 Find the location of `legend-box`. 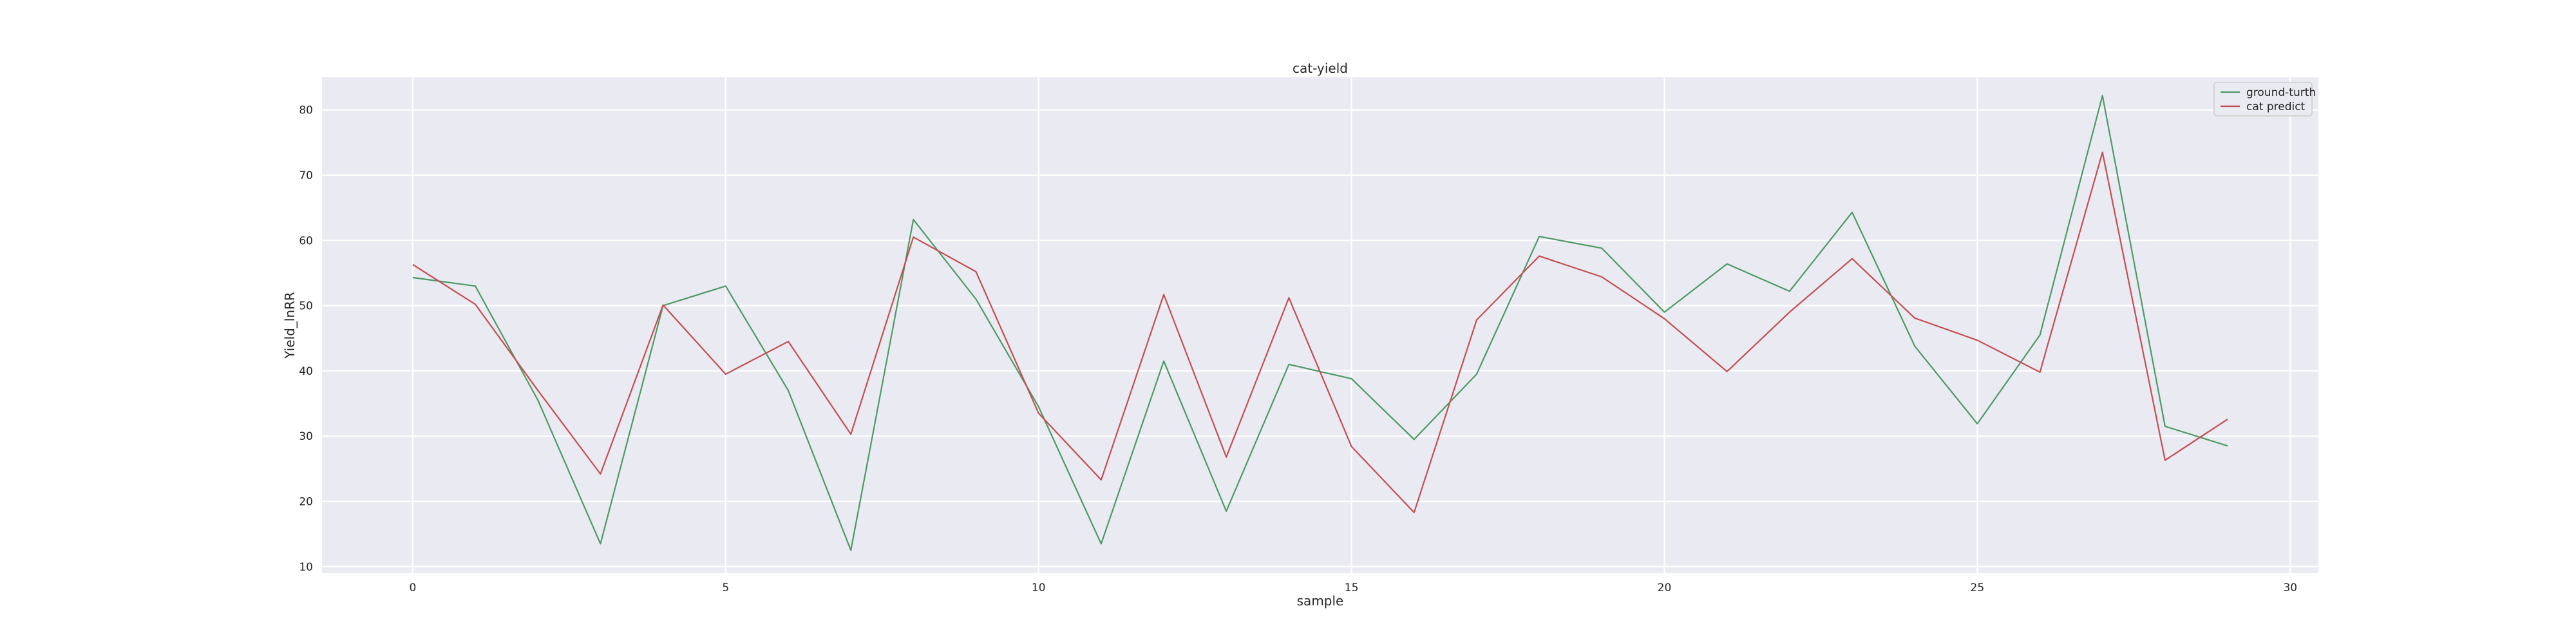

legend-box is located at coordinates (2263, 100).